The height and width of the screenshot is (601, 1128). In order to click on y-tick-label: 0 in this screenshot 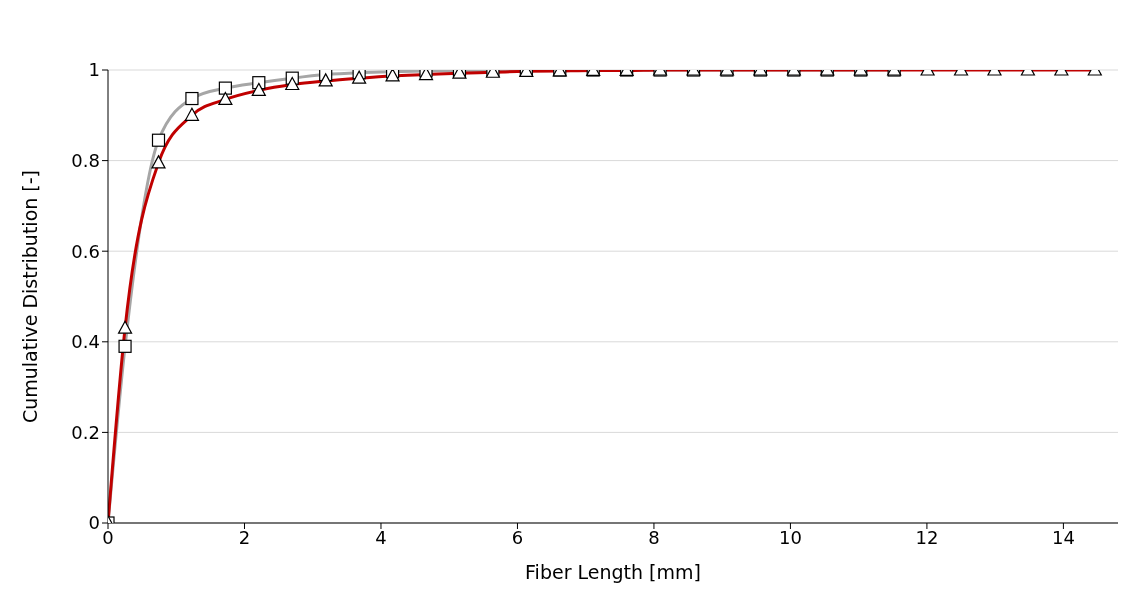, I will do `click(94, 523)`.